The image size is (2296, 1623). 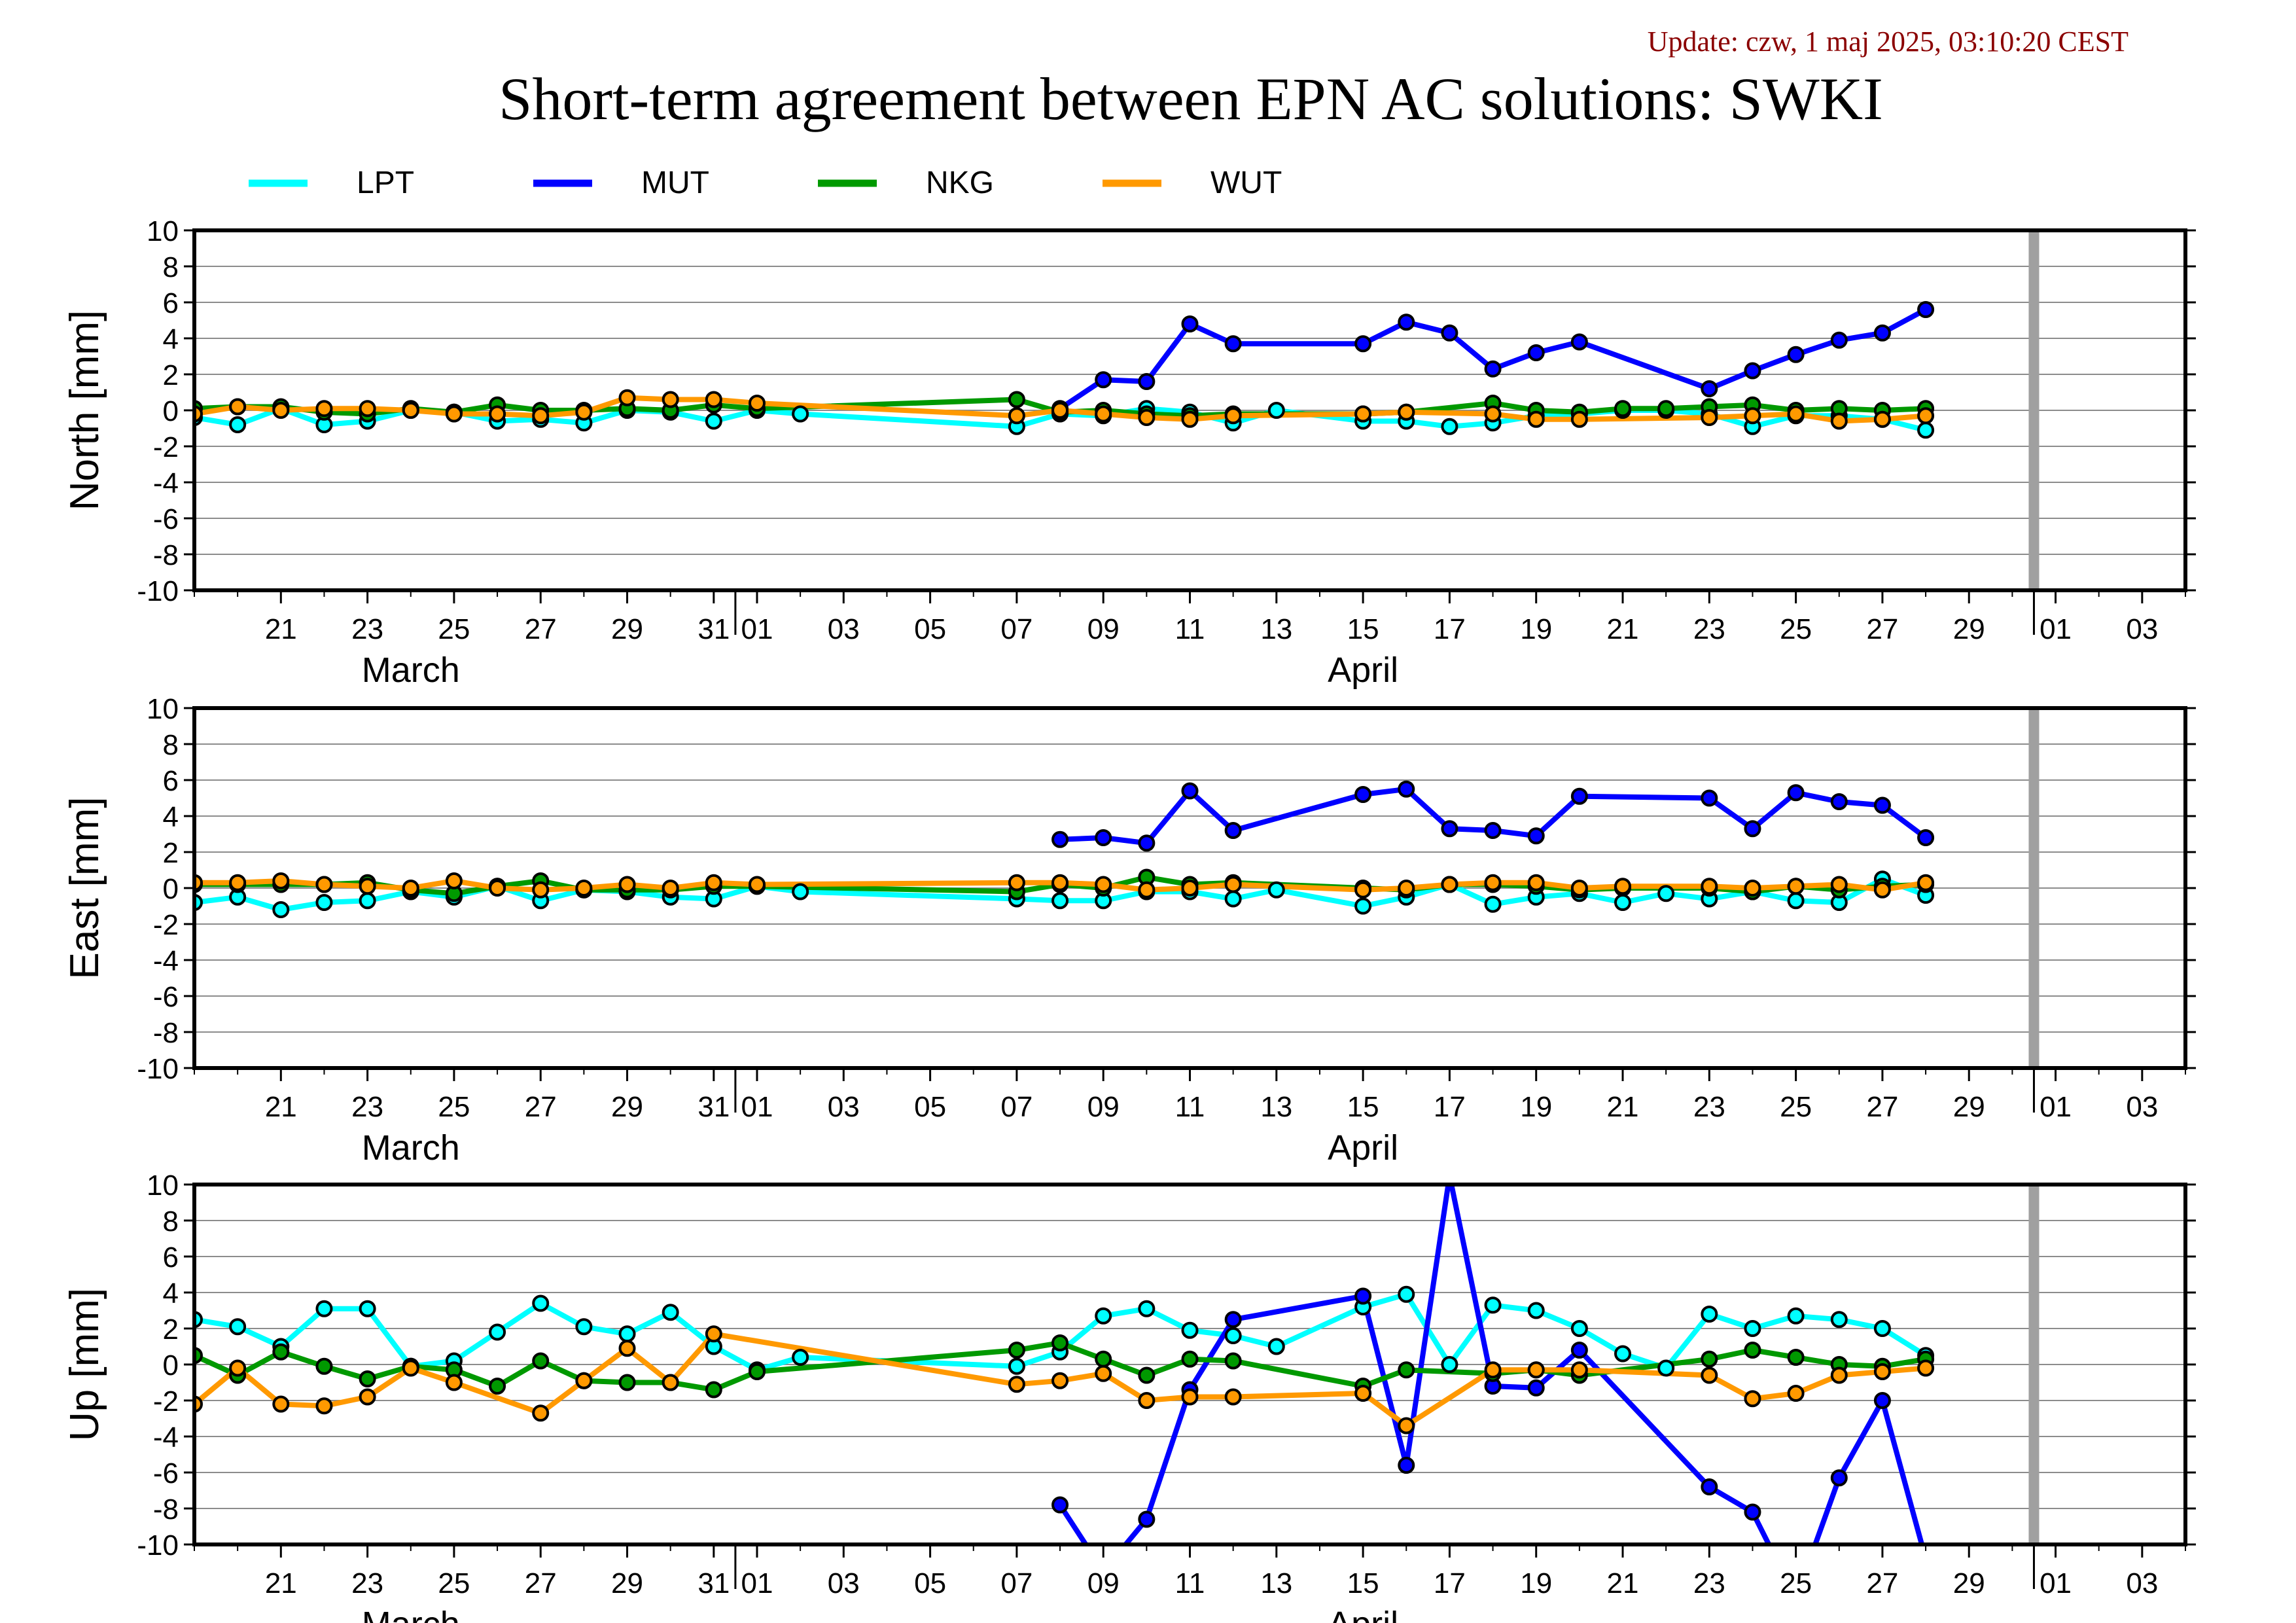 I want to click on plot-area, so click(x=1065, y=370).